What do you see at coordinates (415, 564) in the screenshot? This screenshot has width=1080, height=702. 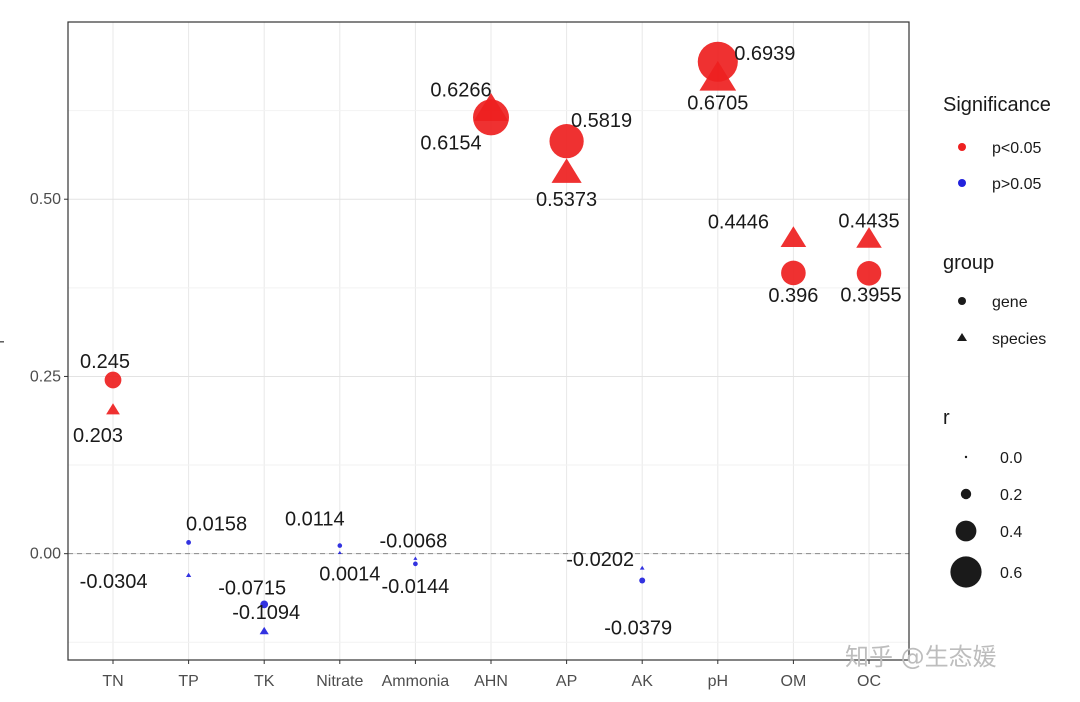 I see `gene-point-ammonia` at bounding box center [415, 564].